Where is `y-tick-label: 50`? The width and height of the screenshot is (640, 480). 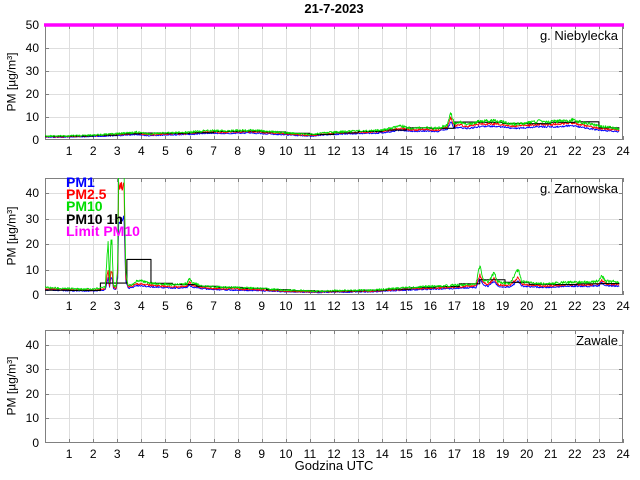
y-tick-label: 50 is located at coordinates (32, 25).